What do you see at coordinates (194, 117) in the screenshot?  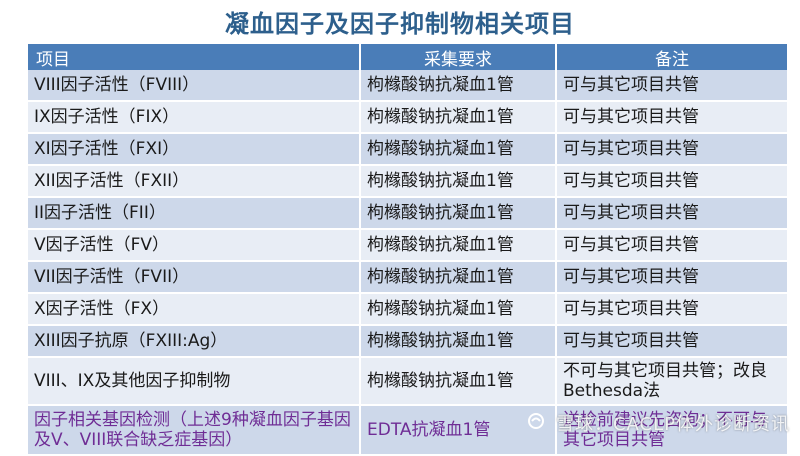 I see `cell-item: IX因子活性（FIX）` at bounding box center [194, 117].